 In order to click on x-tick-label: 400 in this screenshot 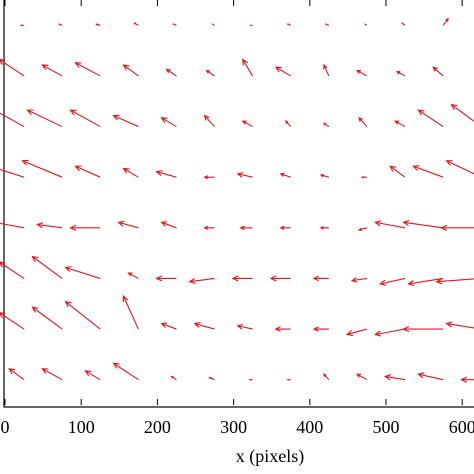, I will do `click(309, 427)`.